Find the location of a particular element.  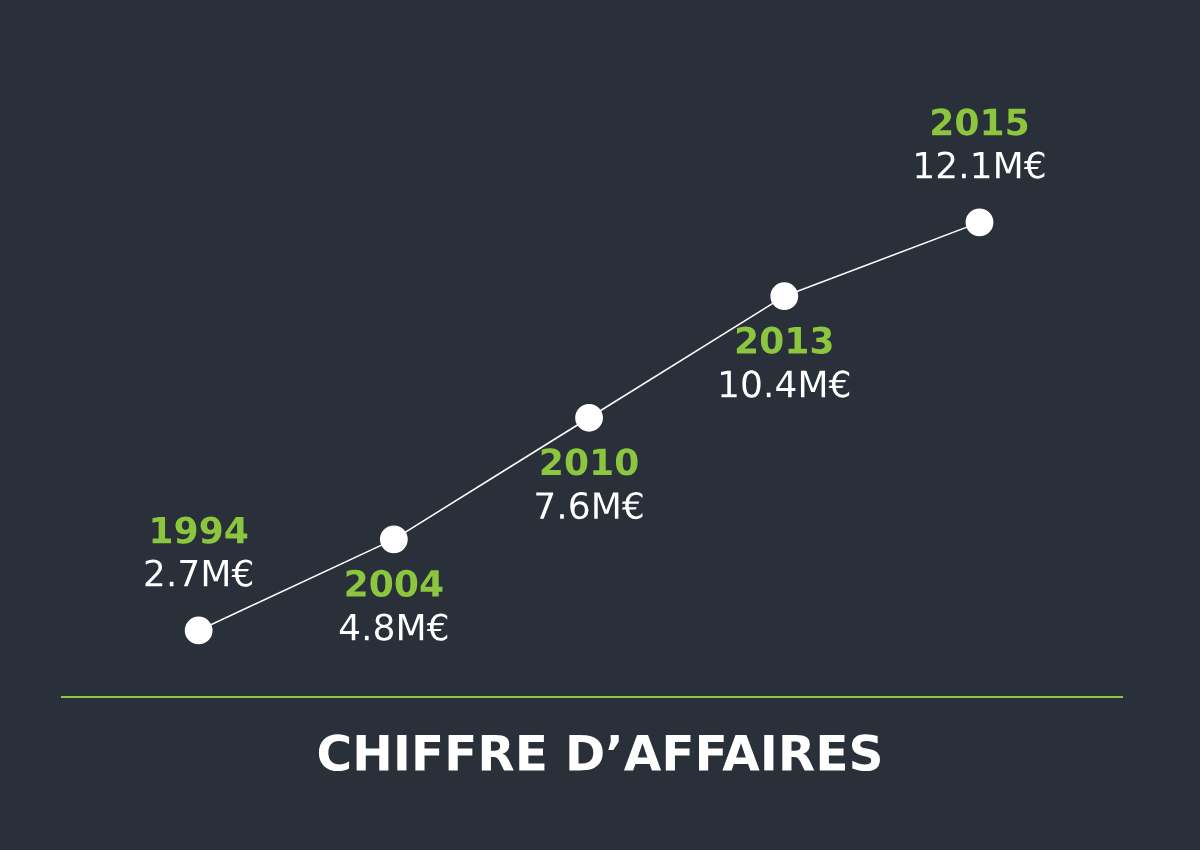

data-label: 12.1M€ is located at coordinates (980, 165).